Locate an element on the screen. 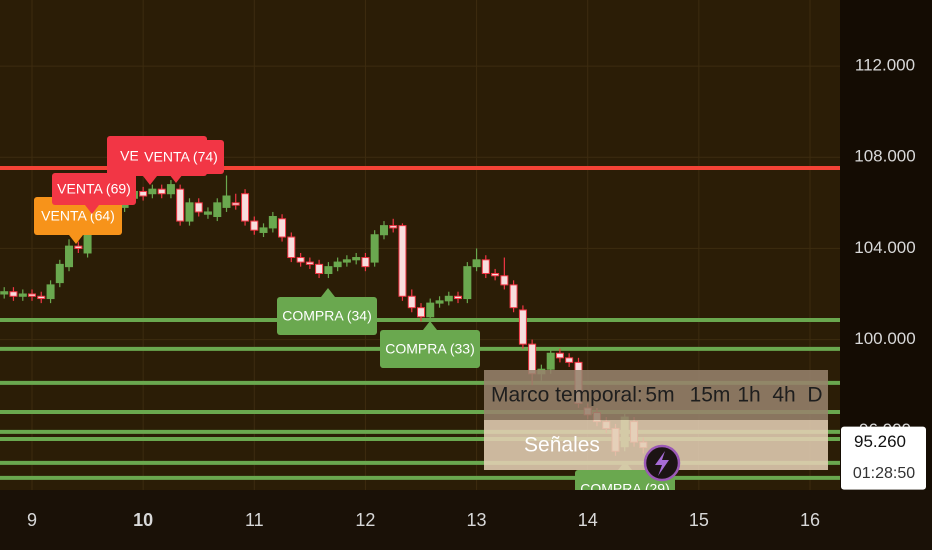 Image resolution: width=932 pixels, height=550 pixels. timeframe-option: D is located at coordinates (814, 395).